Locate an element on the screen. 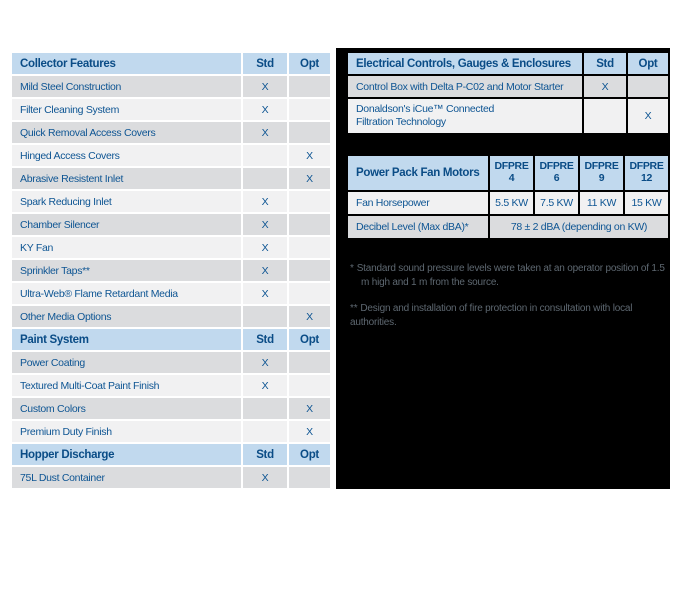  feature-label: Textured Multi-Coat Paint Finish is located at coordinates (126, 385).